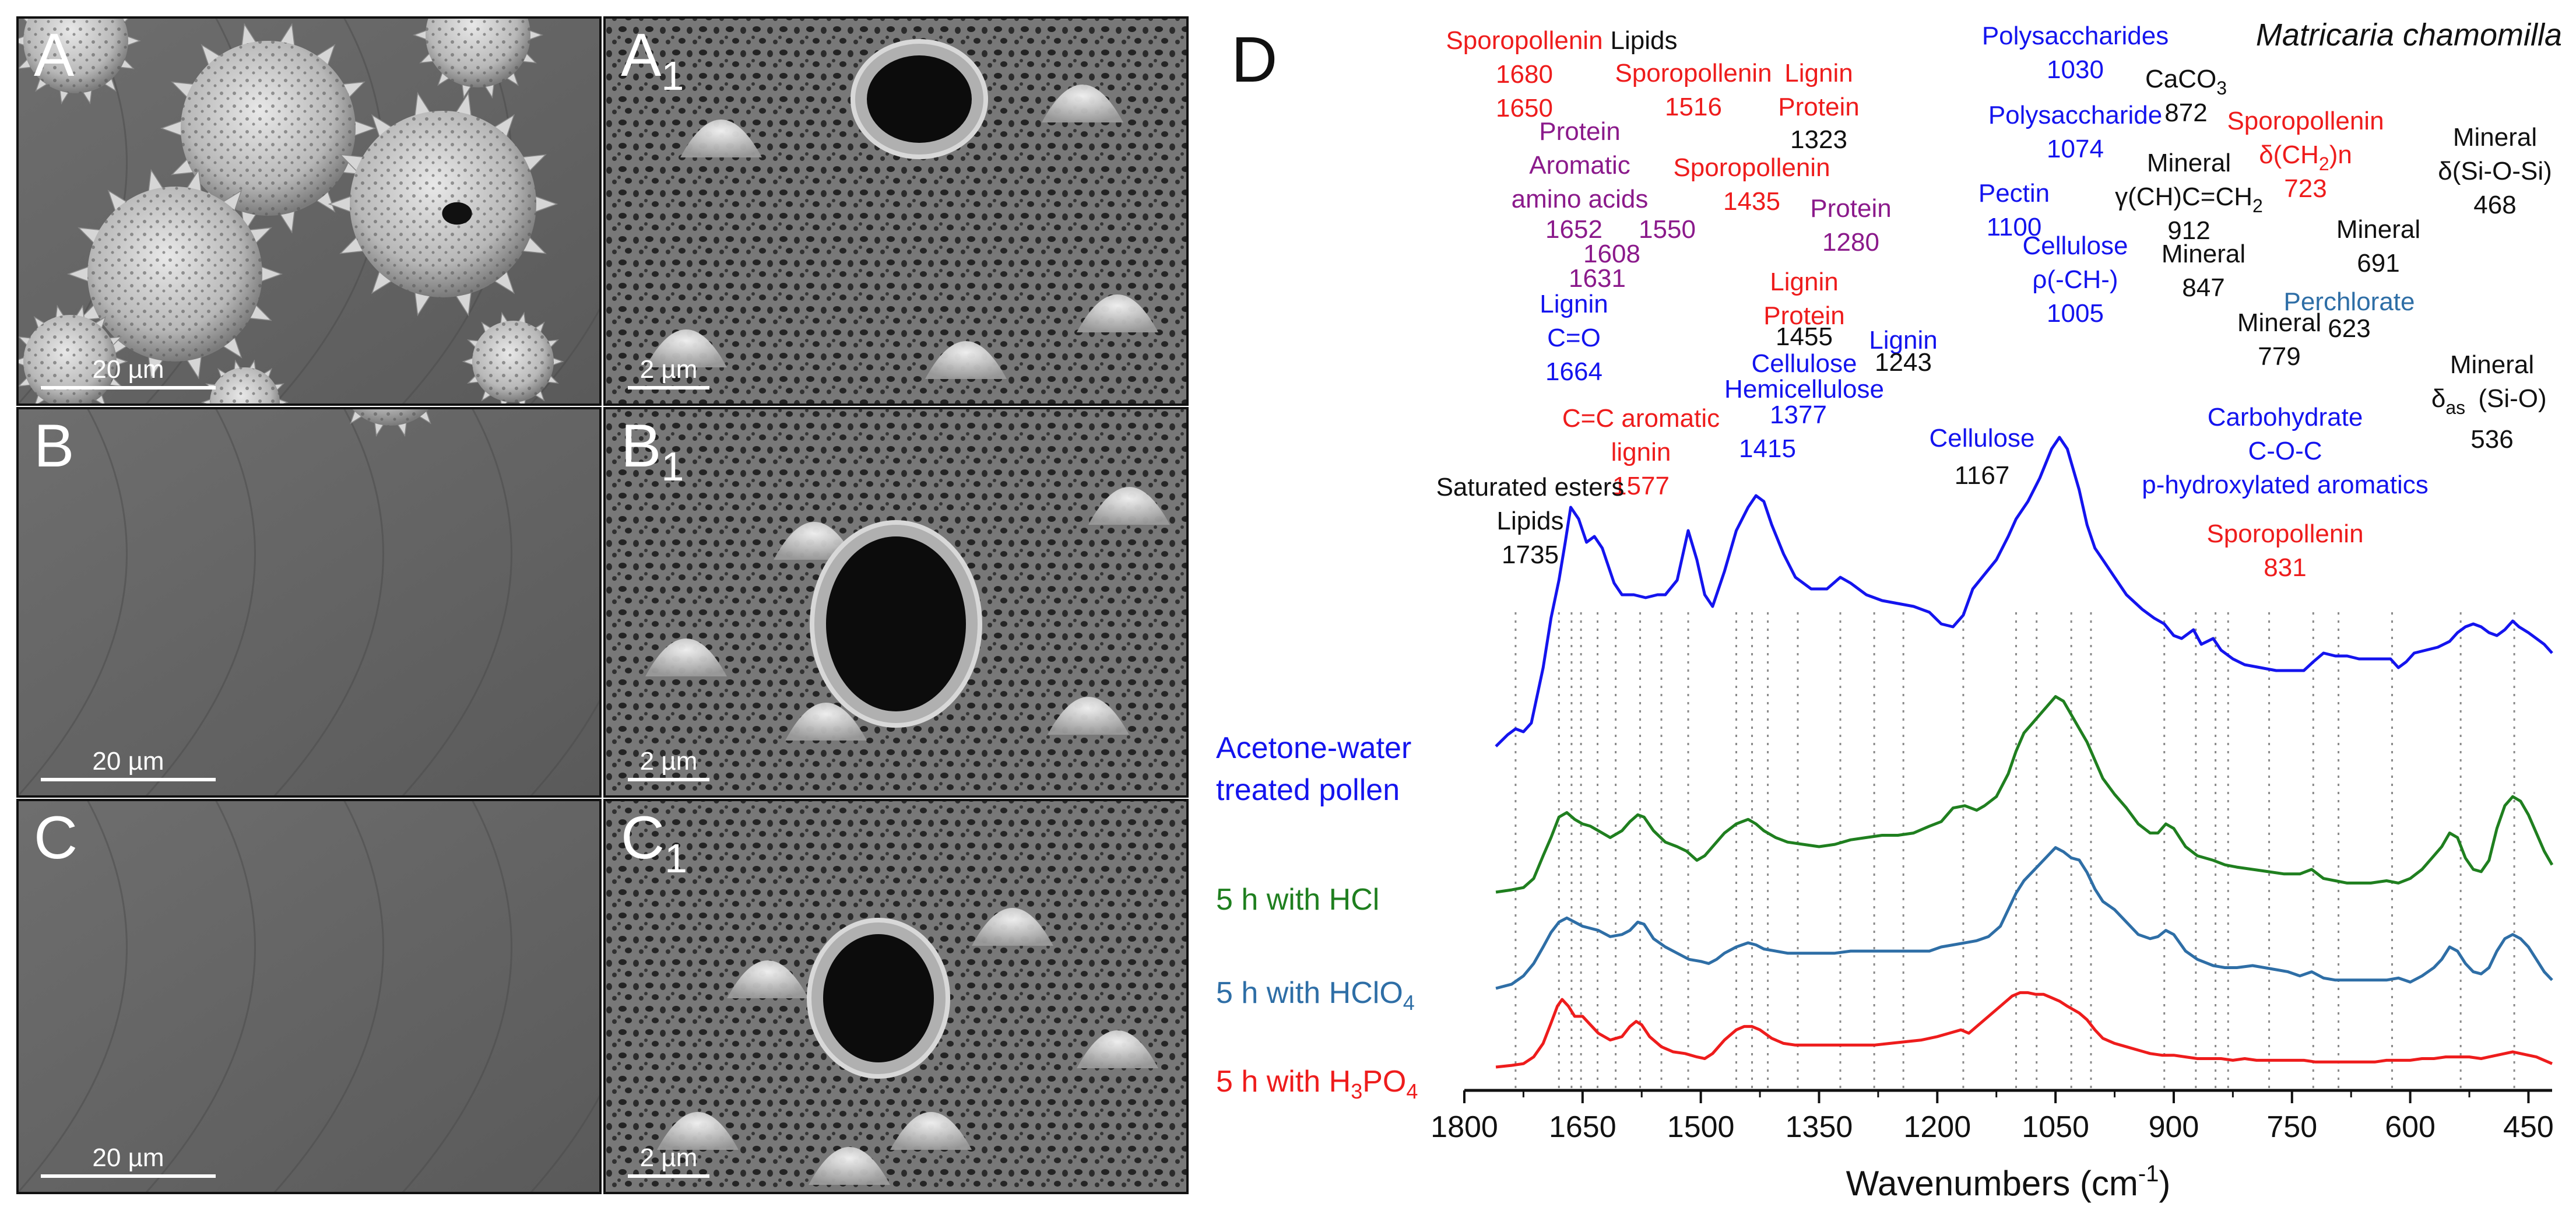  What do you see at coordinates (672, 466) in the screenshot?
I see `panel-letter-sub: 1` at bounding box center [672, 466].